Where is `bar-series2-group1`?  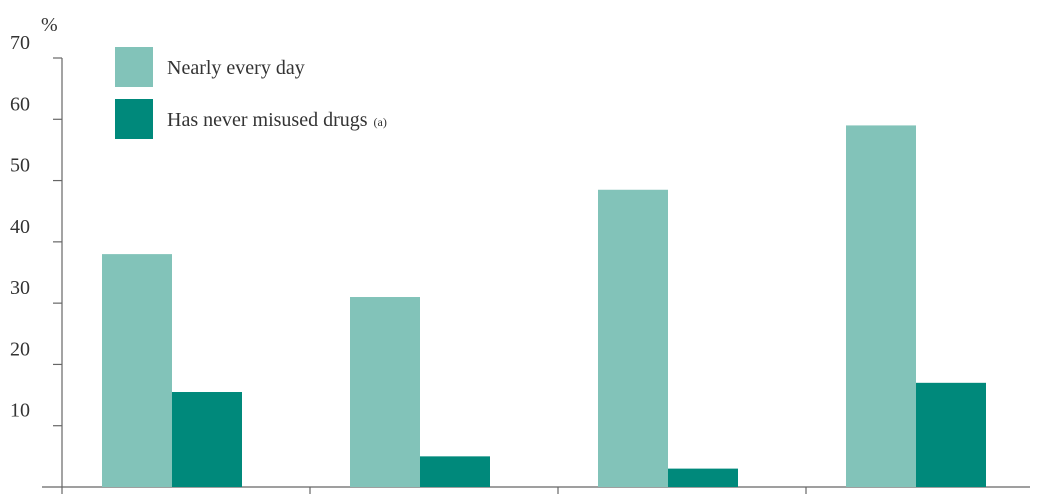
bar-series2-group1 is located at coordinates (207, 439).